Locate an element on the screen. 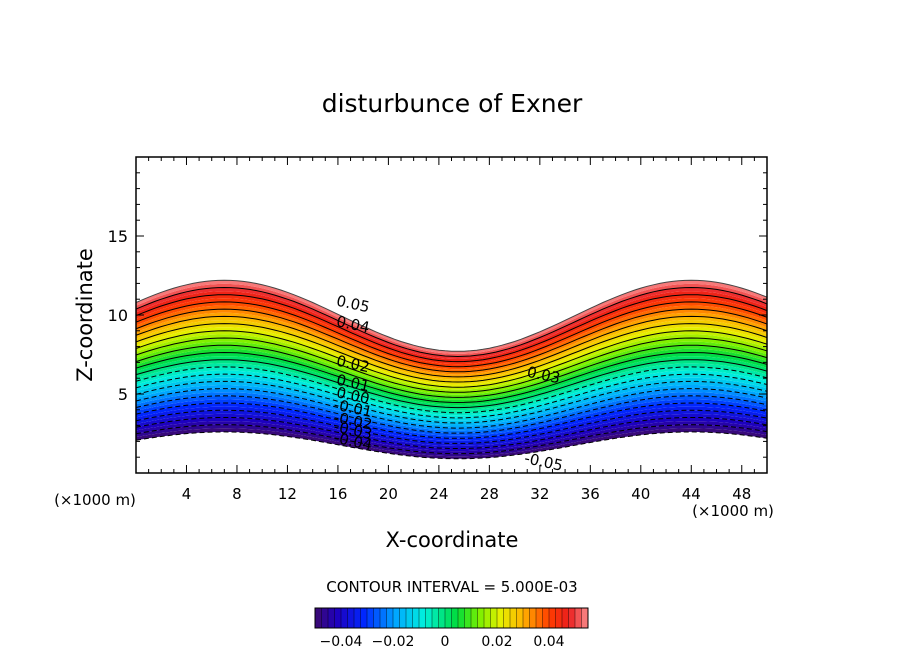 The image size is (904, 654). x-axis-label: X-coordinate is located at coordinates (452, 540).